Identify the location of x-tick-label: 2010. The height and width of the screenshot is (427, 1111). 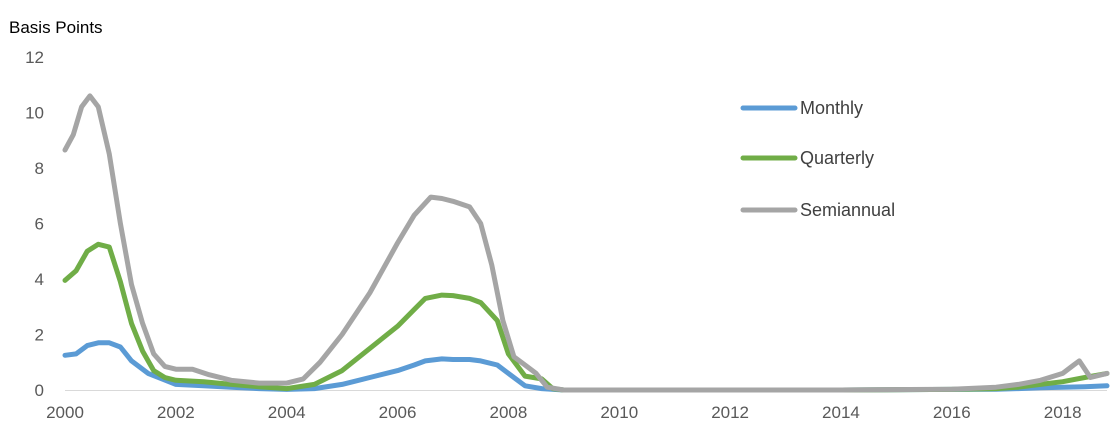
(619, 412).